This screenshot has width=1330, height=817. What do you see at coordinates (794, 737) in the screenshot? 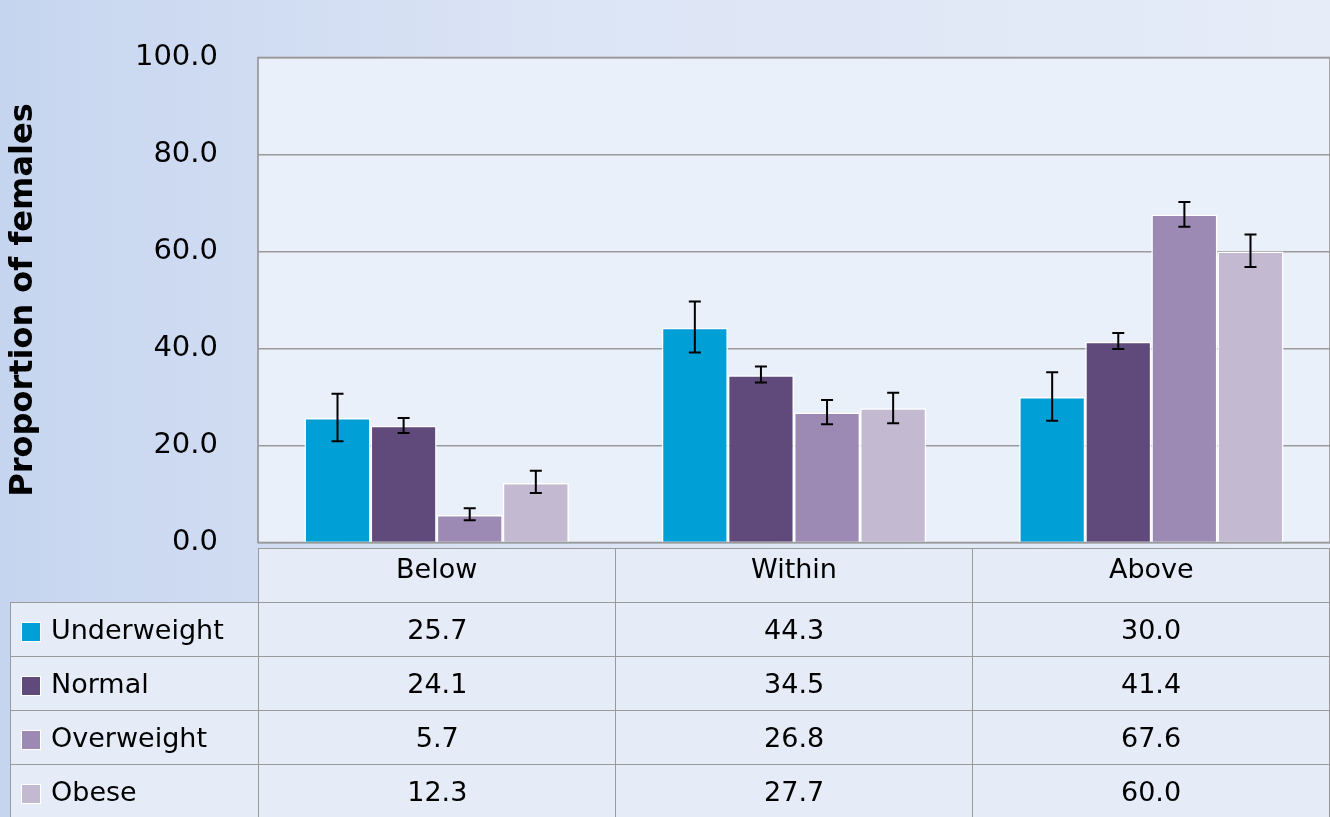
I see `data-label: 26.8` at bounding box center [794, 737].